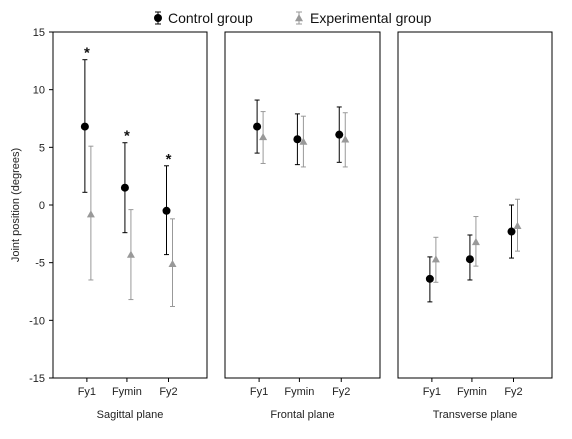 Image resolution: width=572 pixels, height=439 pixels. What do you see at coordinates (371, 18) in the screenshot?
I see `legend-experimental-label: Experimental group` at bounding box center [371, 18].